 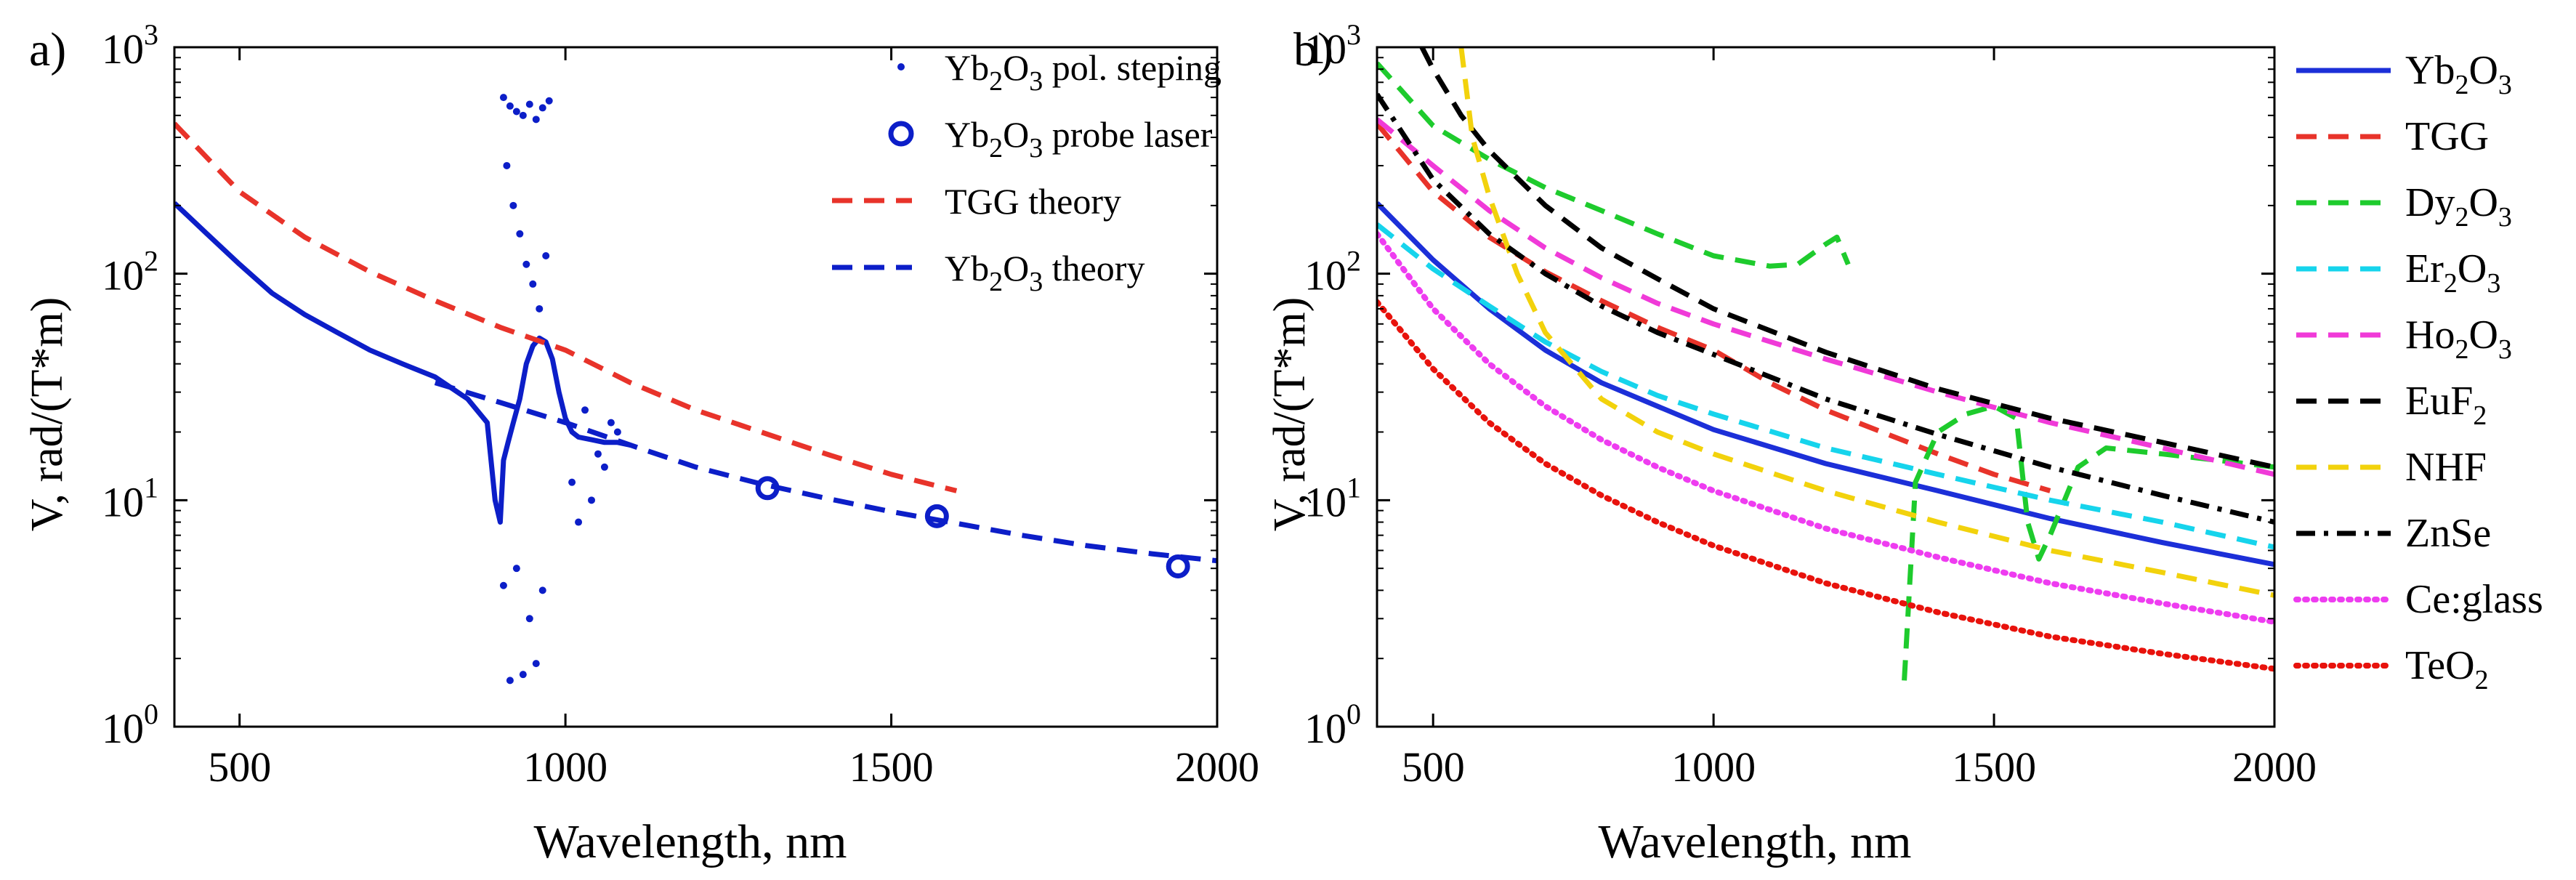 I want to click on series-yb2o3-pol-steping-trend, so click(x=402, y=363).